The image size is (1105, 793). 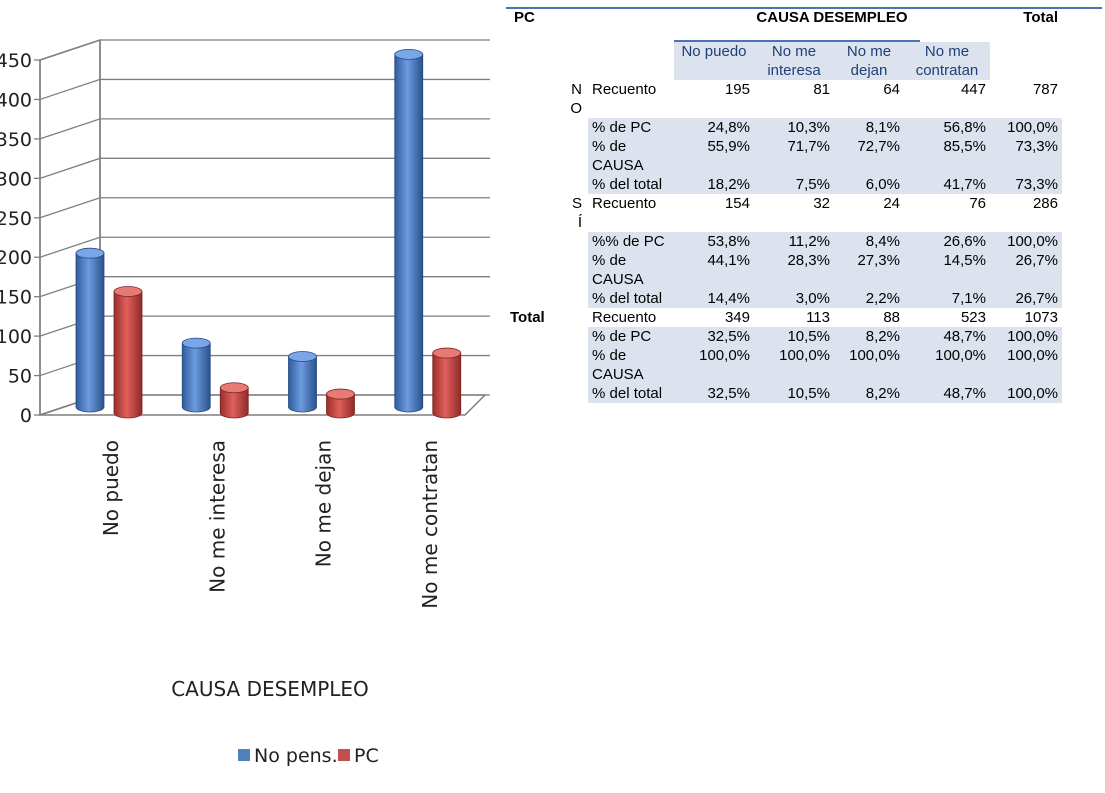 What do you see at coordinates (20, 377) in the screenshot?
I see `y-tick-label: 50` at bounding box center [20, 377].